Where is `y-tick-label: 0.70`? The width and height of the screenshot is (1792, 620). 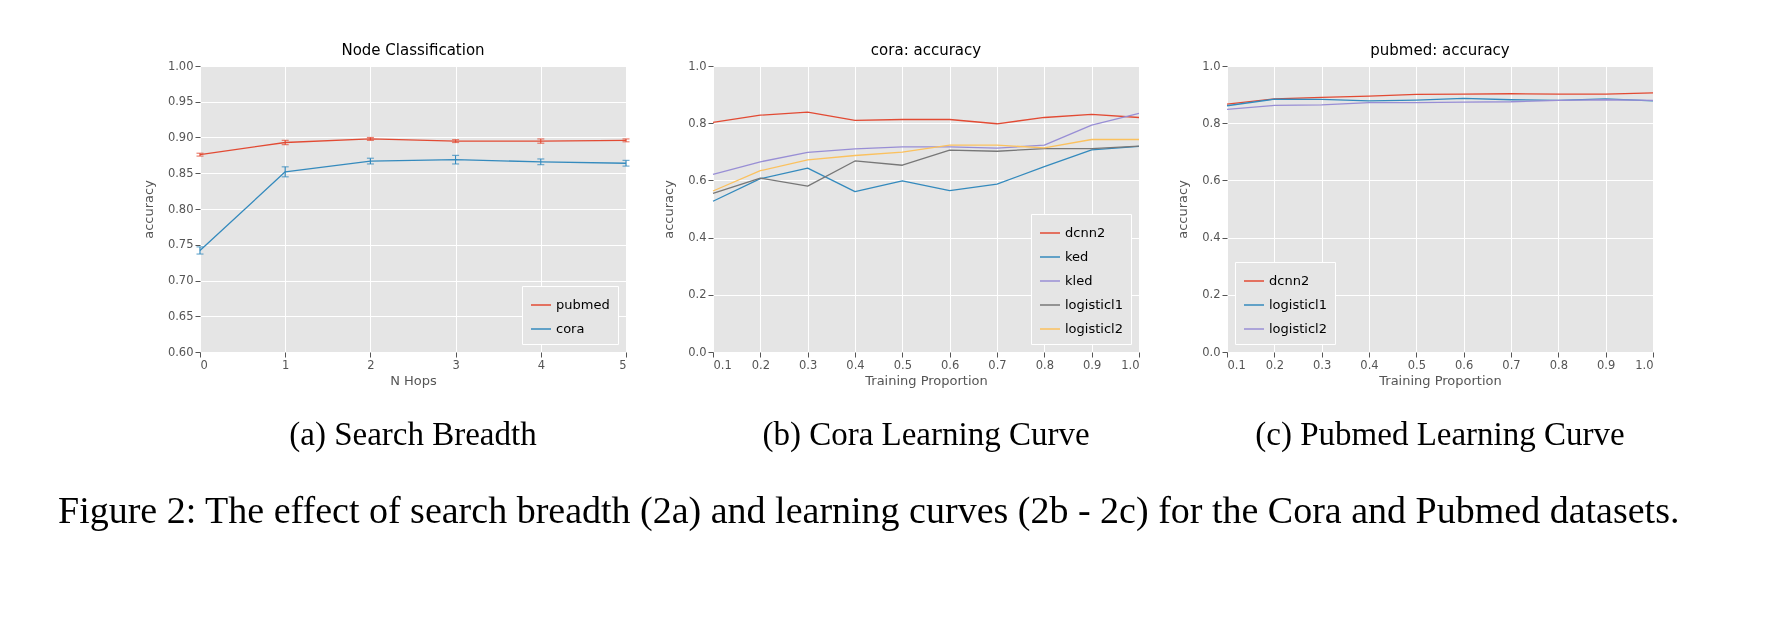
y-tick-label: 0.70 is located at coordinates (180, 280).